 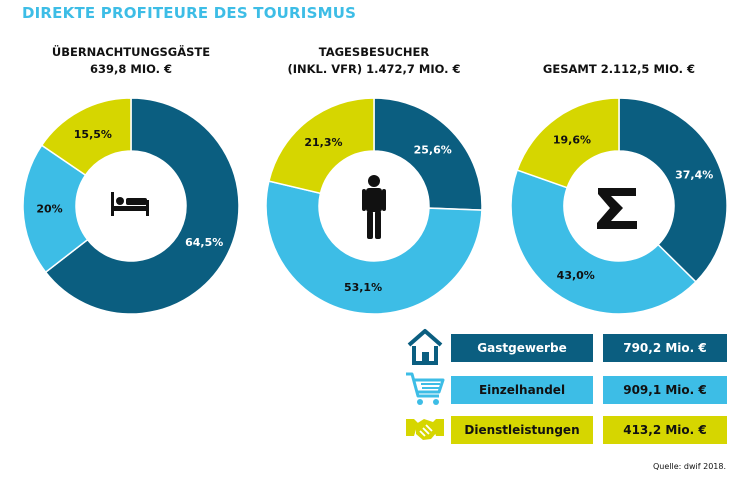 What do you see at coordinates (131, 61) in the screenshot?
I see `chart-1-heading: ÜBERNACHTUNGSGÄSTE 639,8 MIO. €` at bounding box center [131, 61].